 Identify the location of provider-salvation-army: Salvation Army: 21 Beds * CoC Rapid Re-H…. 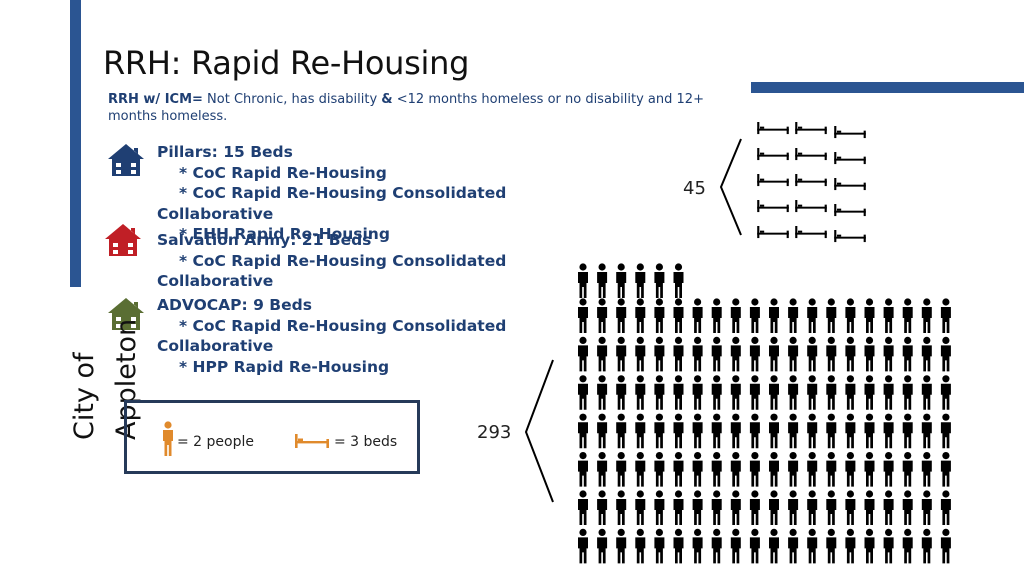
(337, 261).